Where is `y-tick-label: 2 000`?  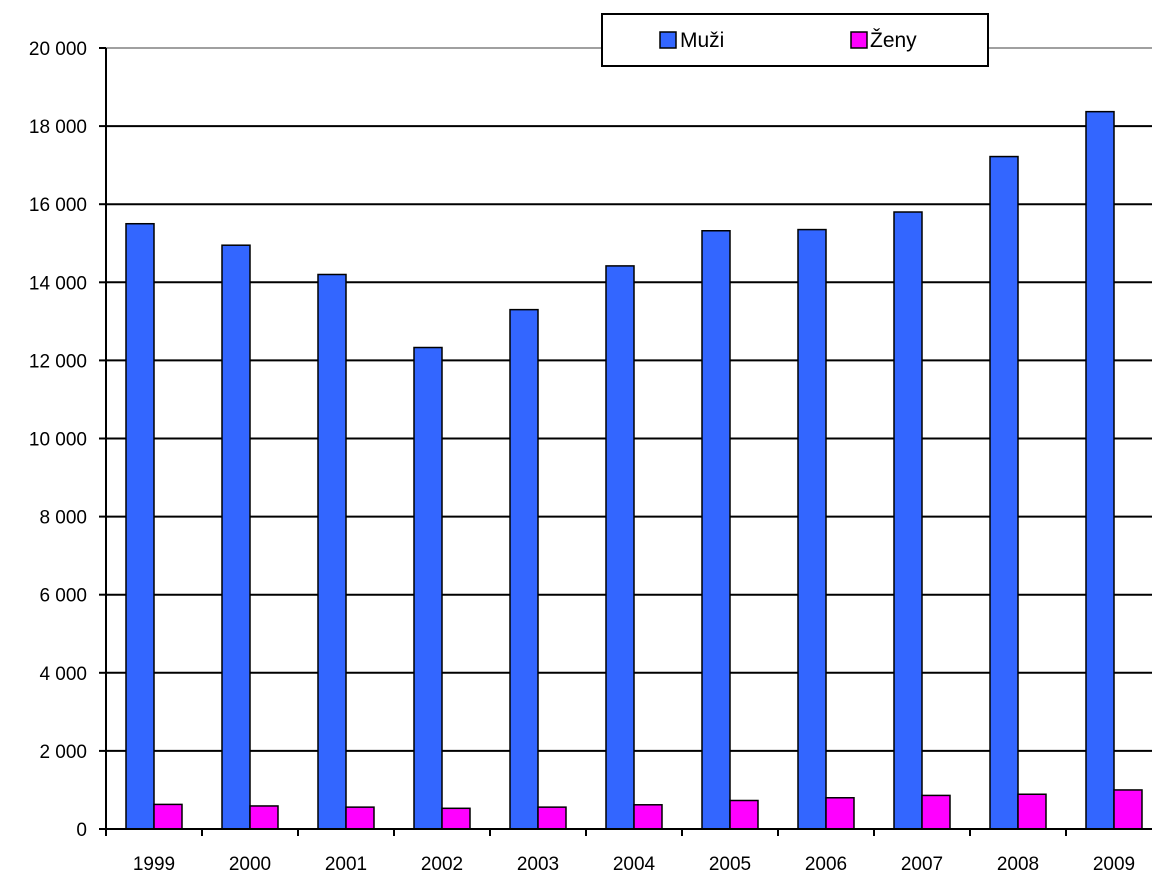
y-tick-label: 2 000 is located at coordinates (63, 752).